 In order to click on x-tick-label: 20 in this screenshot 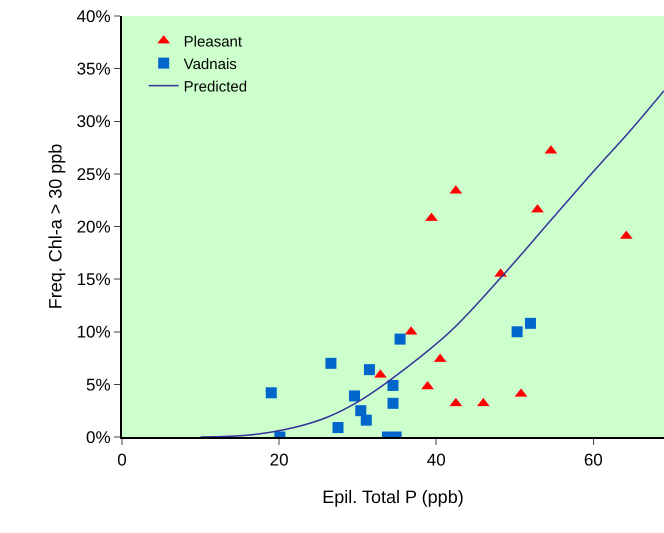, I will do `click(279, 460)`.